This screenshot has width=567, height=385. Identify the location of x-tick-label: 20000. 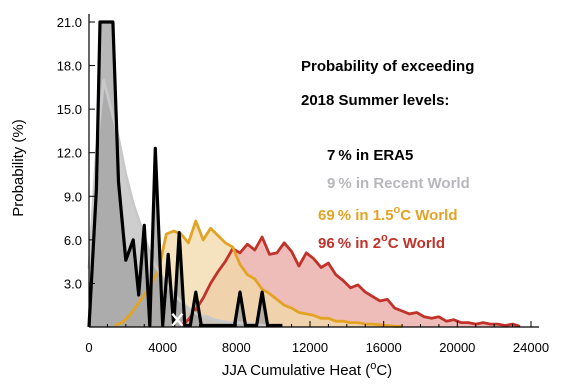
(457, 347).